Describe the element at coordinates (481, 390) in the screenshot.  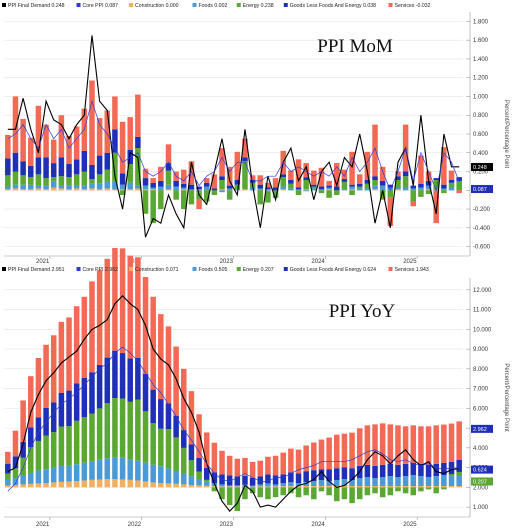
I see `y-tick-label: 7.000` at that location.